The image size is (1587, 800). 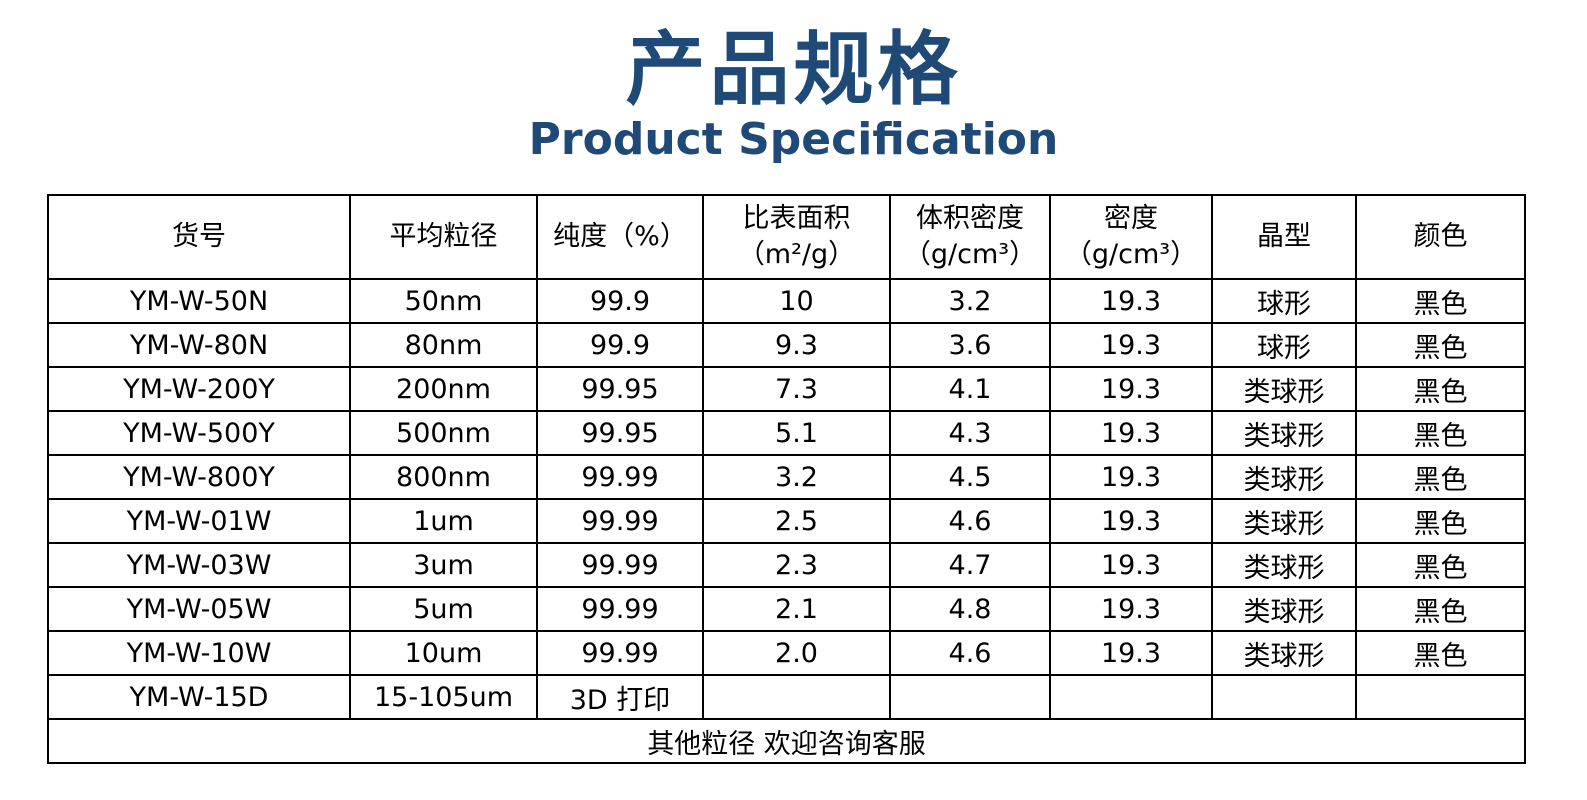 I want to click on cell: YM-W-500Y, so click(x=199, y=433).